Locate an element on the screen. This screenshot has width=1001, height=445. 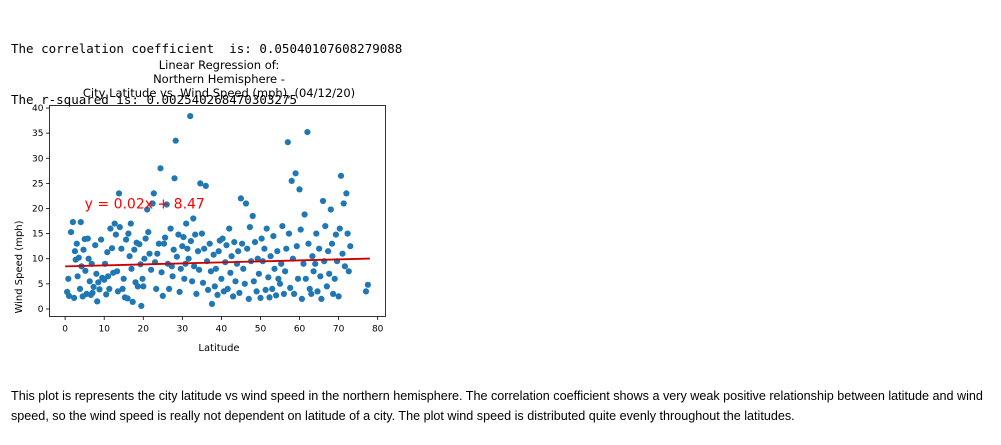
x-axis: 0 10 20 30 40 50 60 70 80 is located at coordinates (223, 325).